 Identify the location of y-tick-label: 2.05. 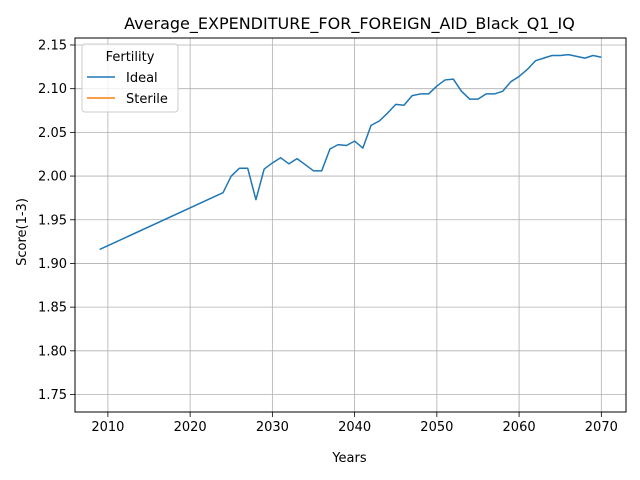
(52, 133).